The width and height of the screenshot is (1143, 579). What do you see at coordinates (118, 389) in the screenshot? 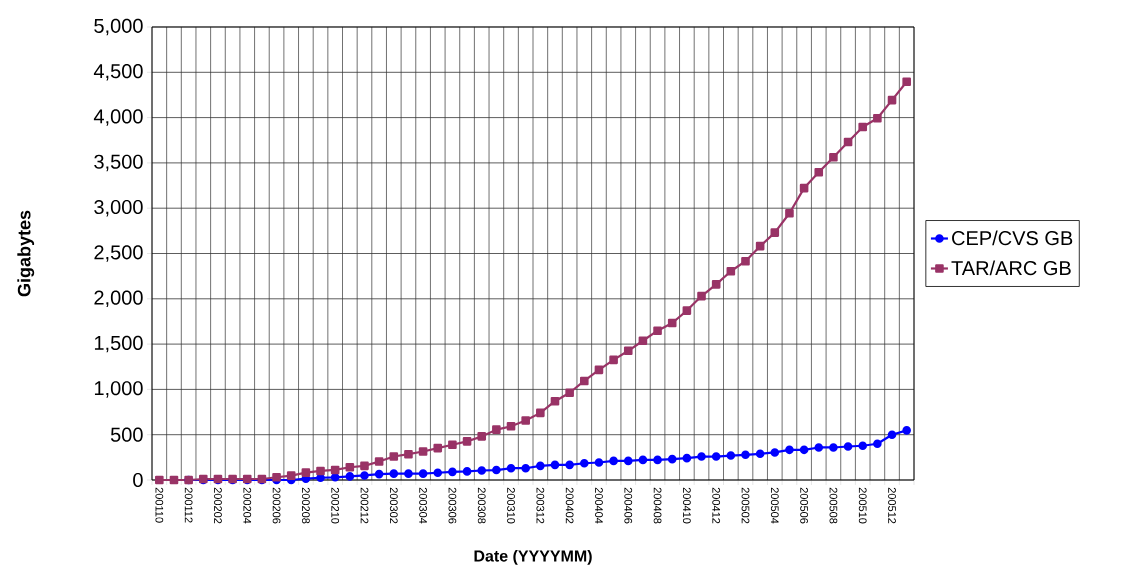
I see `y-tick-label: 1,000` at bounding box center [118, 389].